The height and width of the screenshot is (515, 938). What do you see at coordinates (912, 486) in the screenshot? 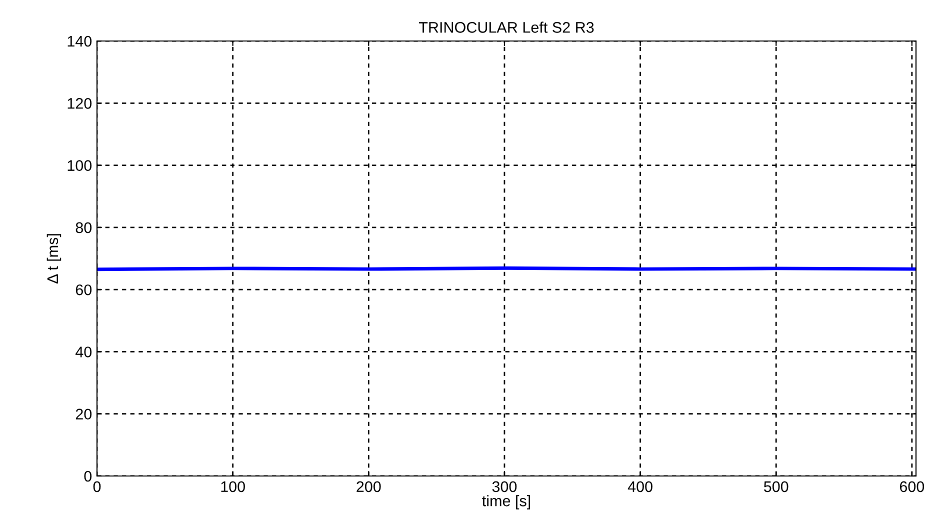
I see `x-tick-label: 600` at bounding box center [912, 486].